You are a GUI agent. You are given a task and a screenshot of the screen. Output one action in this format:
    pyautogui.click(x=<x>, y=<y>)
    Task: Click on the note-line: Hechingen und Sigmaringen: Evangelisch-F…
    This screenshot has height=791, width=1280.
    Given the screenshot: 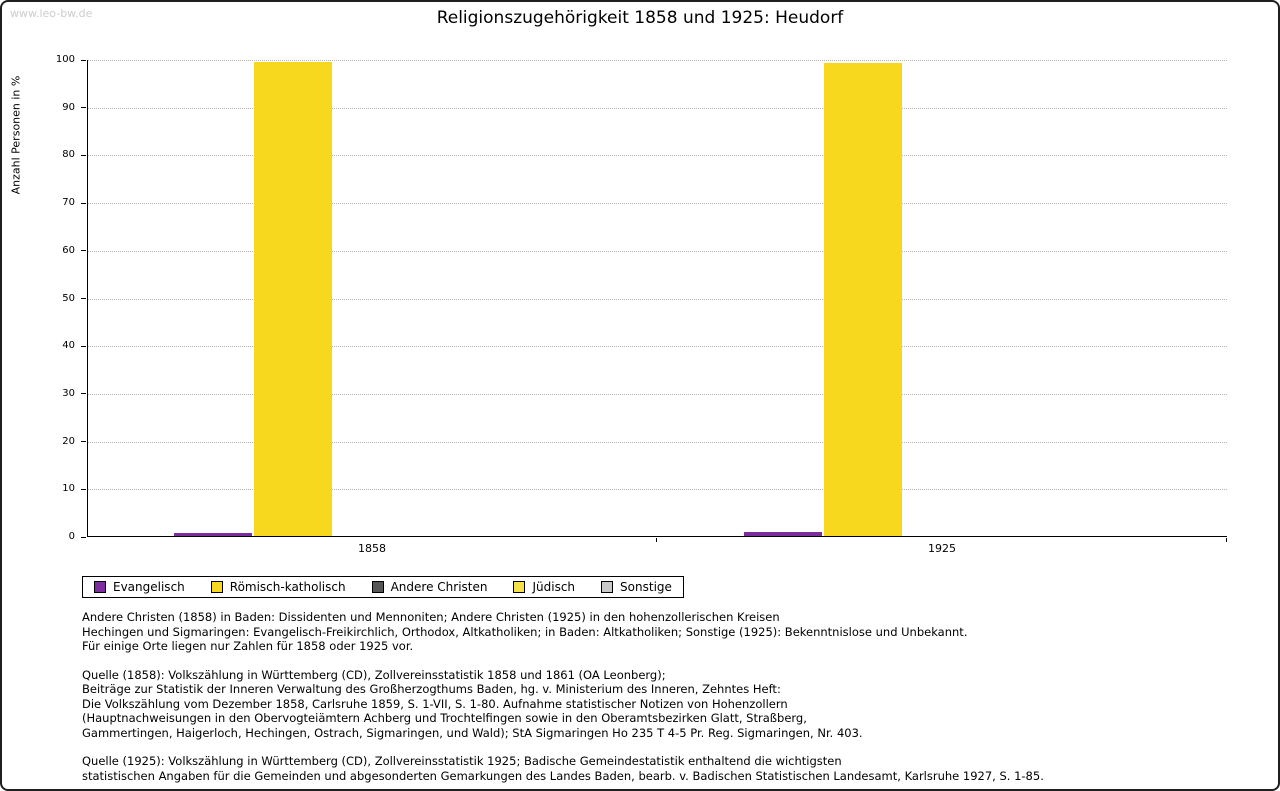 What is the action you would take?
    pyautogui.click(x=525, y=631)
    